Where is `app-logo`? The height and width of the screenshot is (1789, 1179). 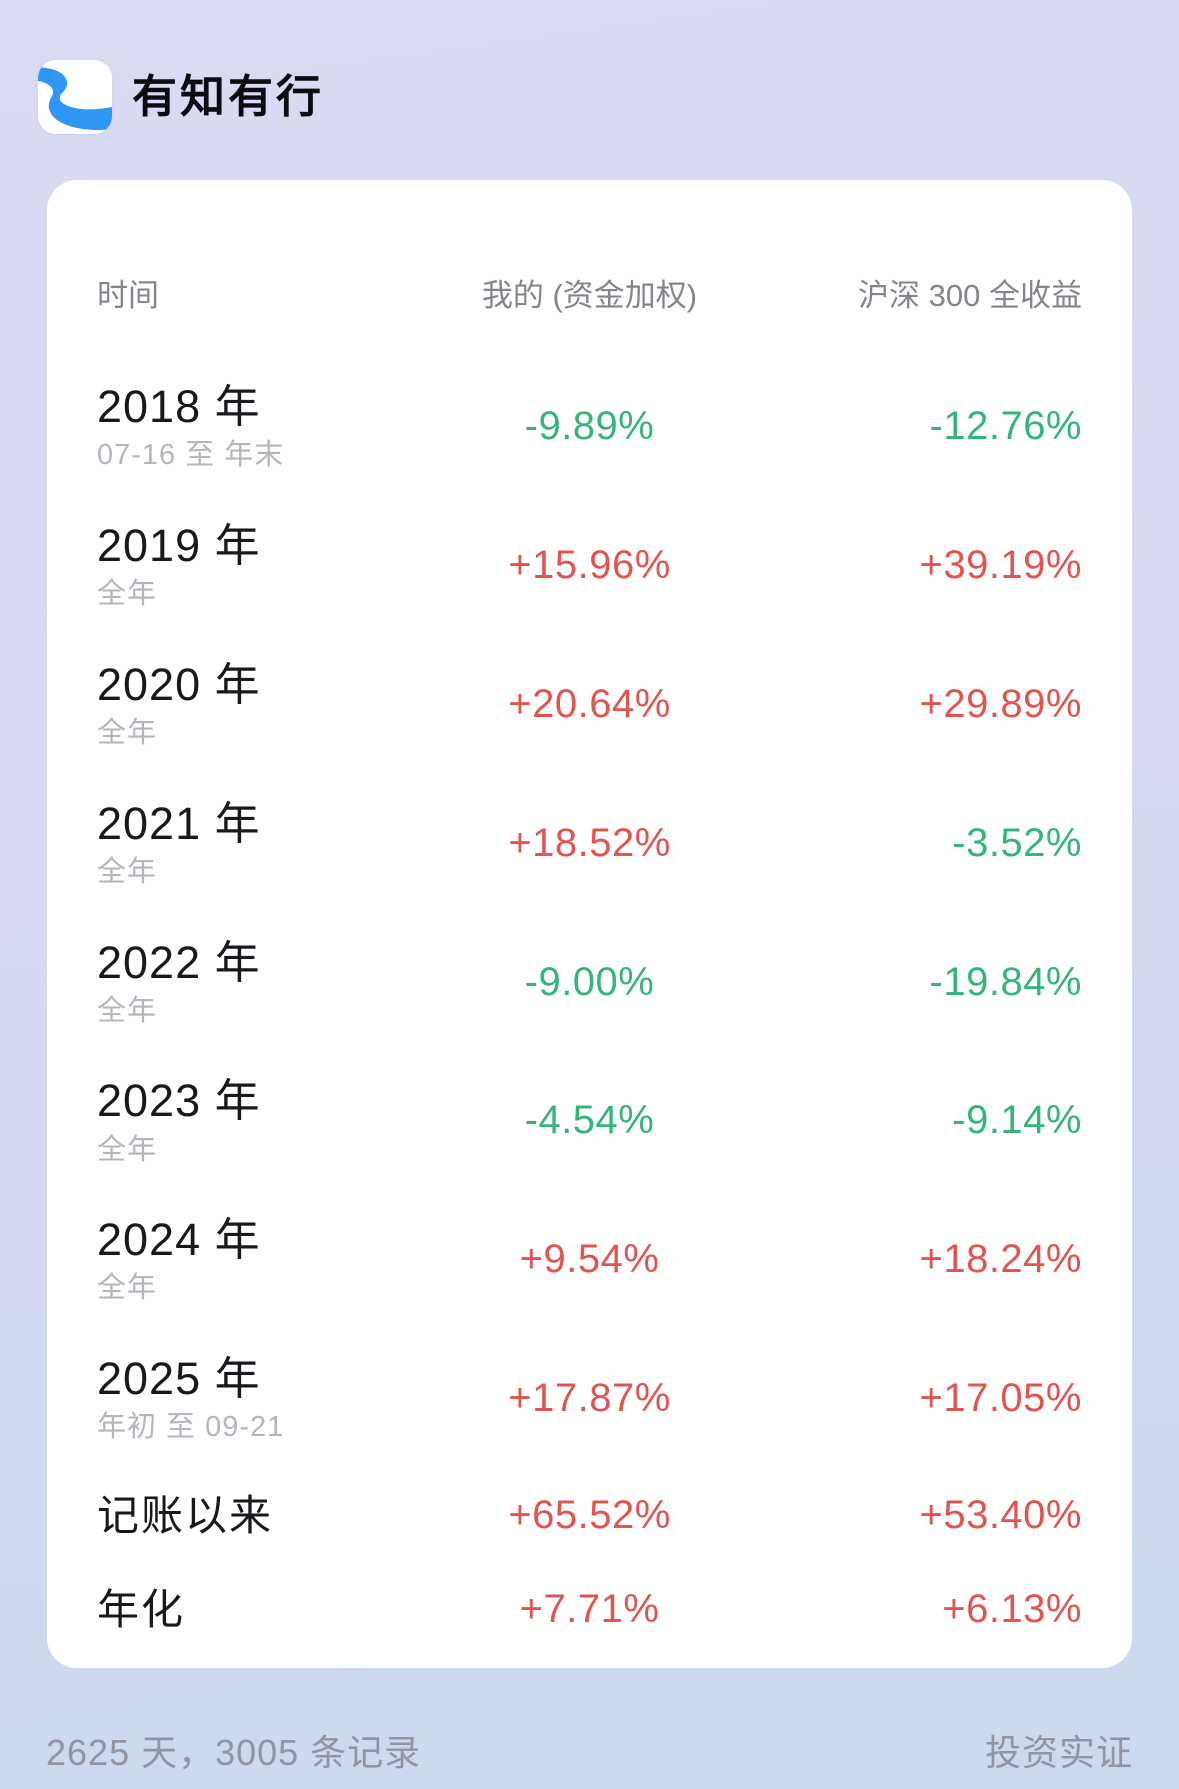
app-logo is located at coordinates (75, 97).